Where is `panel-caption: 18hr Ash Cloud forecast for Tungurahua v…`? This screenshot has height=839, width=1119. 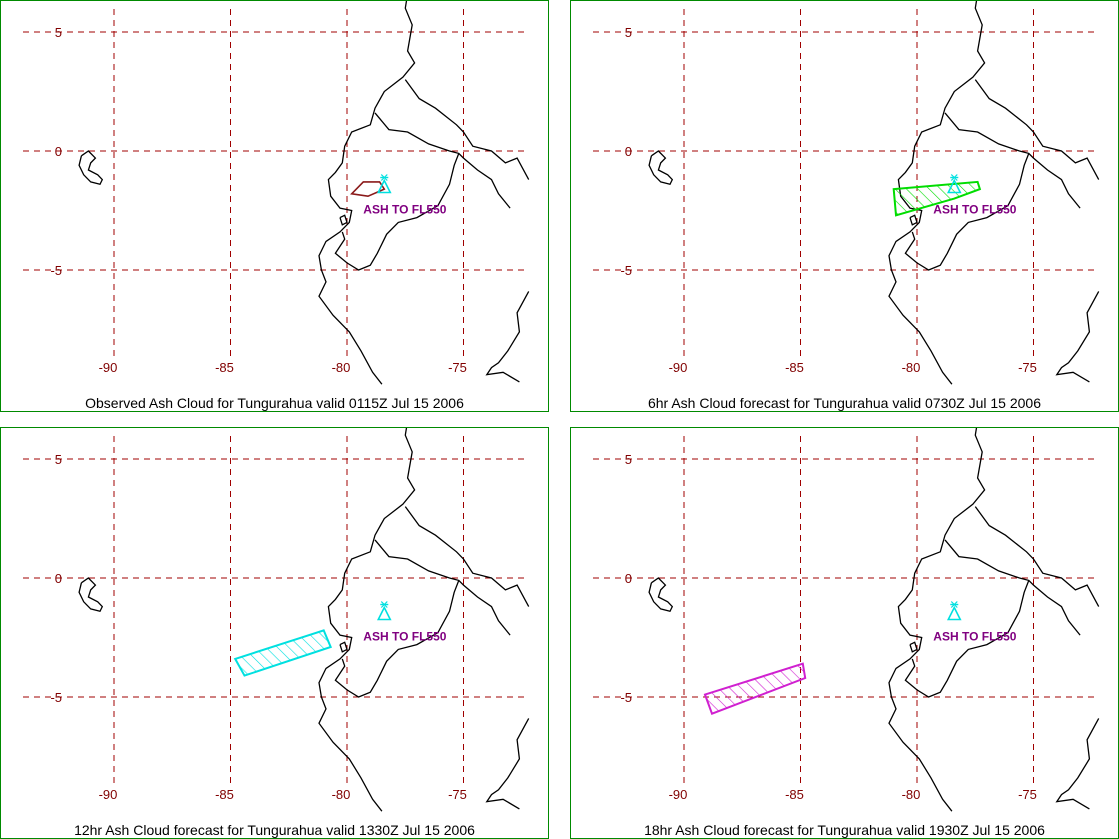 panel-caption: 18hr Ash Cloud forecast for Tungurahua v… is located at coordinates (844, 830).